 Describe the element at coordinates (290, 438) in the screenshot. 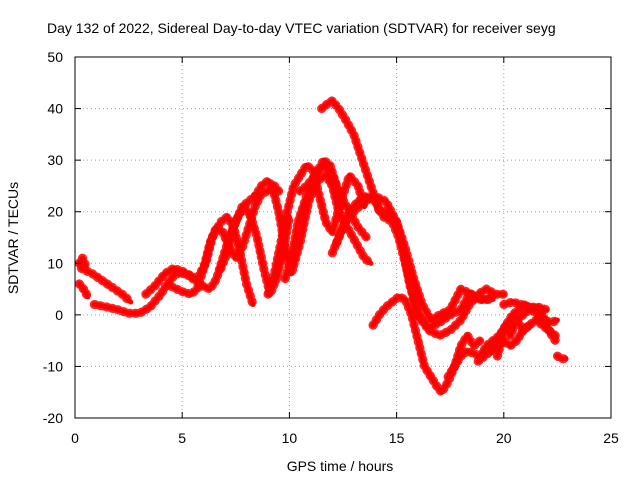

I see `x-tick-label: 10` at that location.